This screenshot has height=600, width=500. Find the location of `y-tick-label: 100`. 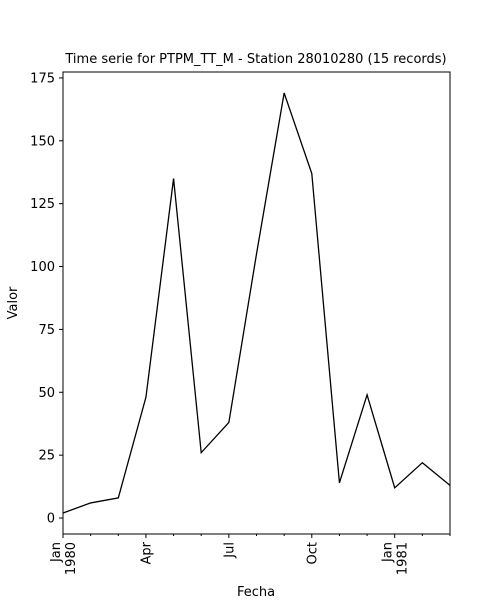

y-tick-label: 100 is located at coordinates (42, 267).